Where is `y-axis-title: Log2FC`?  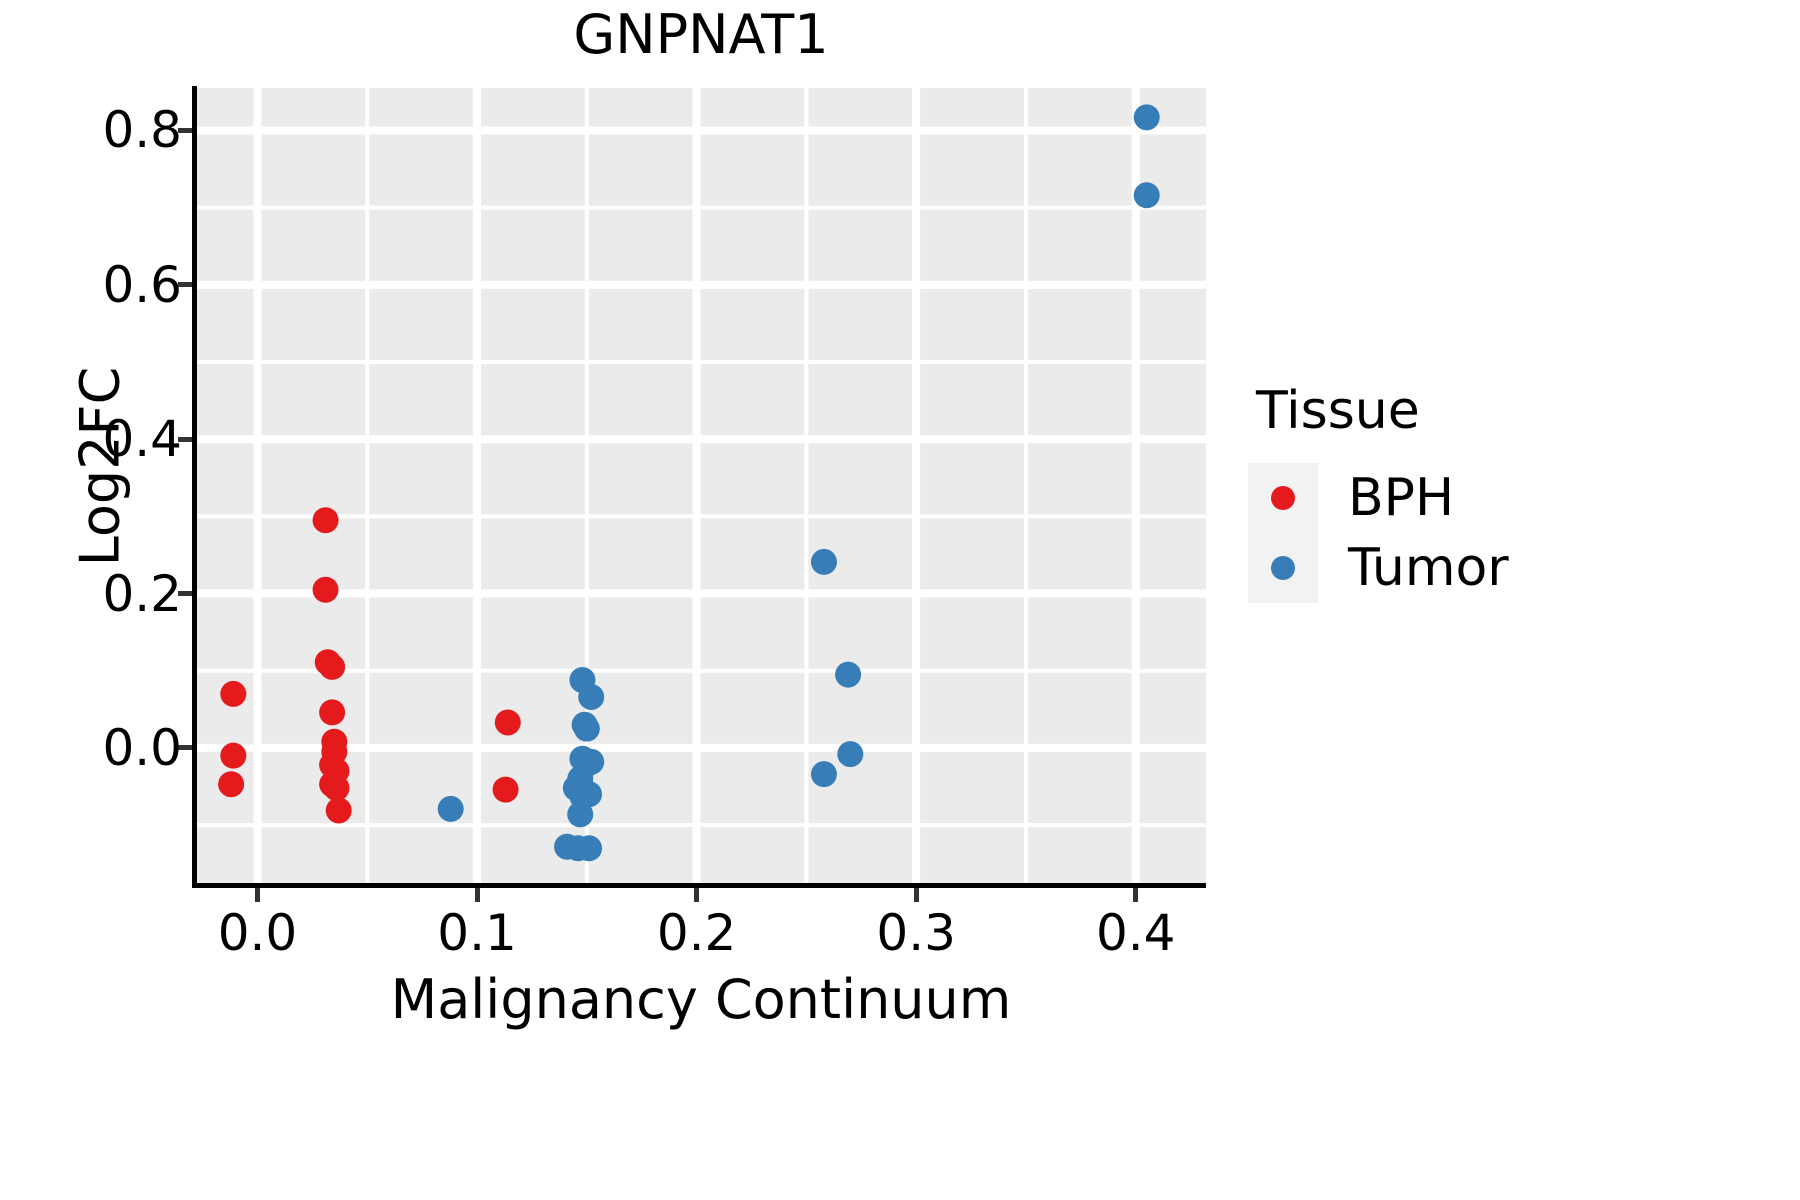 y-axis-title: Log2FC is located at coordinates (100, 466).